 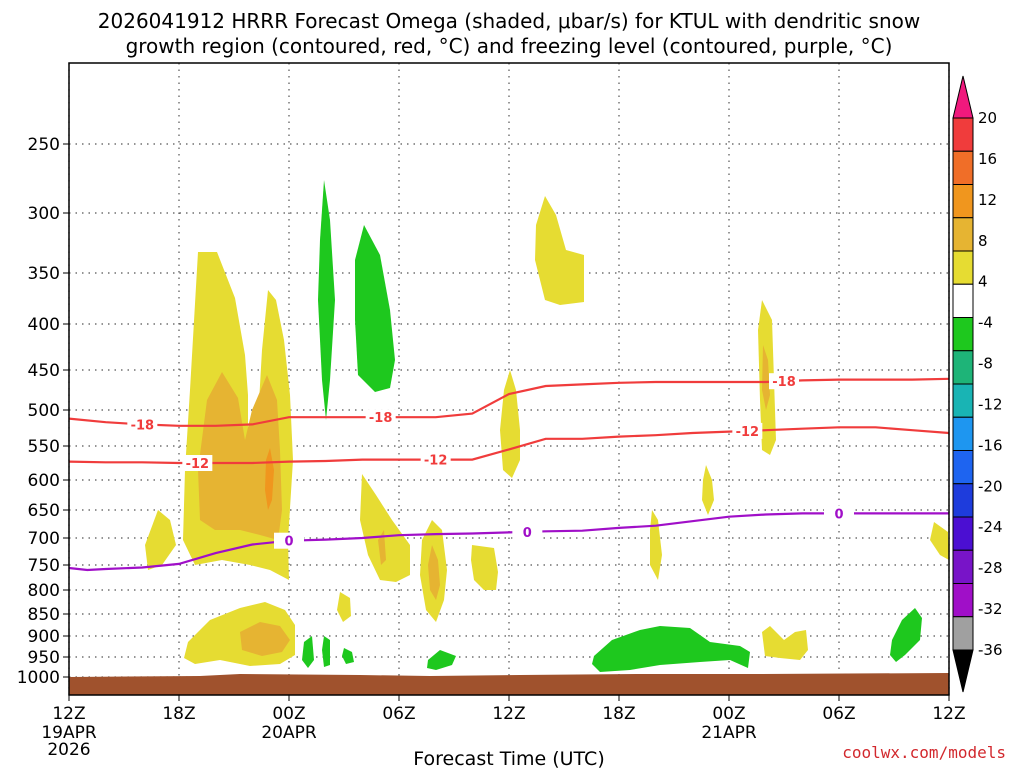 What do you see at coordinates (44, 325) in the screenshot?
I see `y-tick-label: 400` at bounding box center [44, 325].